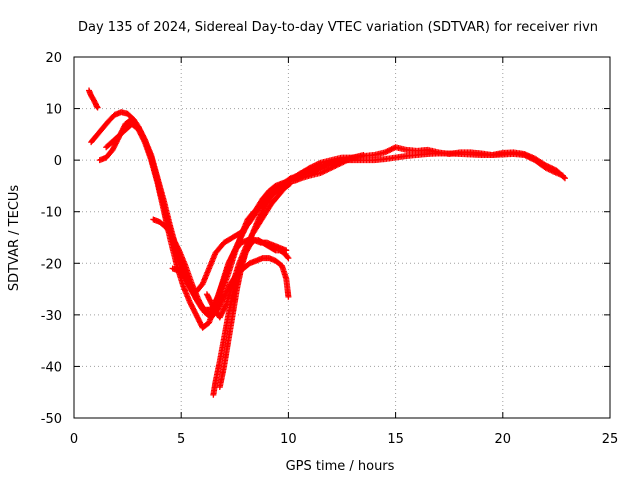 The image size is (640, 480). Describe the element at coordinates (53, 110) in the screenshot. I see `y-tick-label: 10` at that location.